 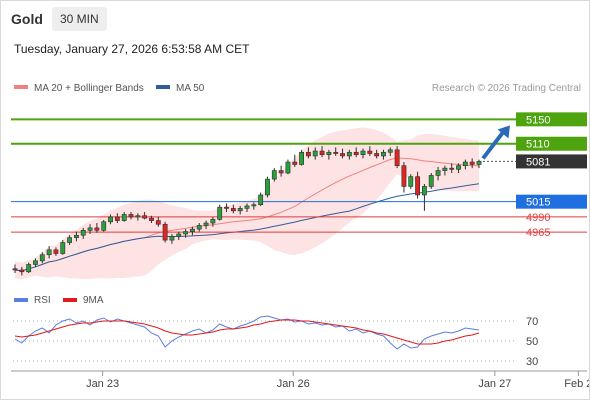 I want to click on rsi-ma-line, so click(x=247, y=332).